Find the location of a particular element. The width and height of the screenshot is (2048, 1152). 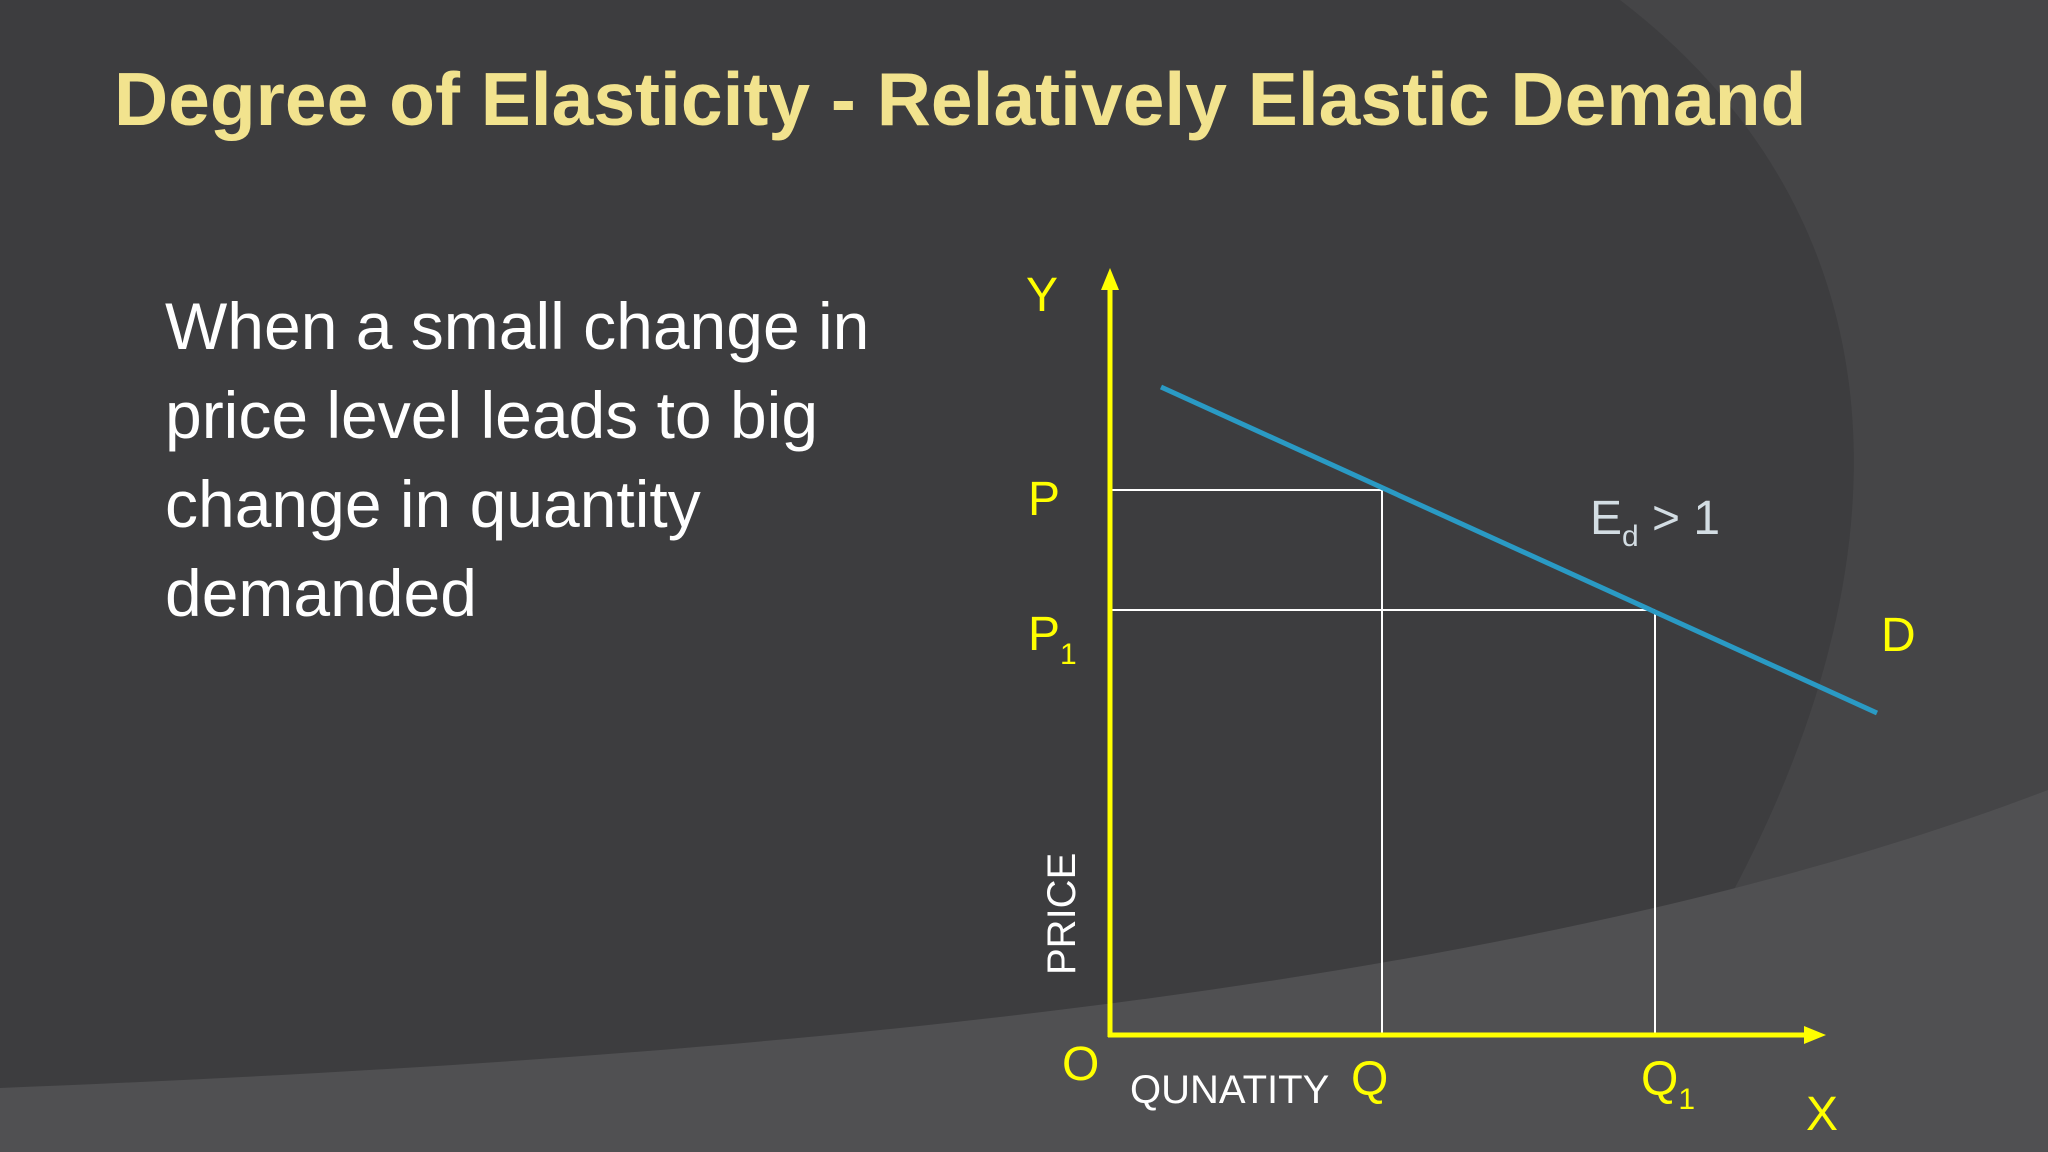

x-axis-letter: X is located at coordinates (1822, 1114).